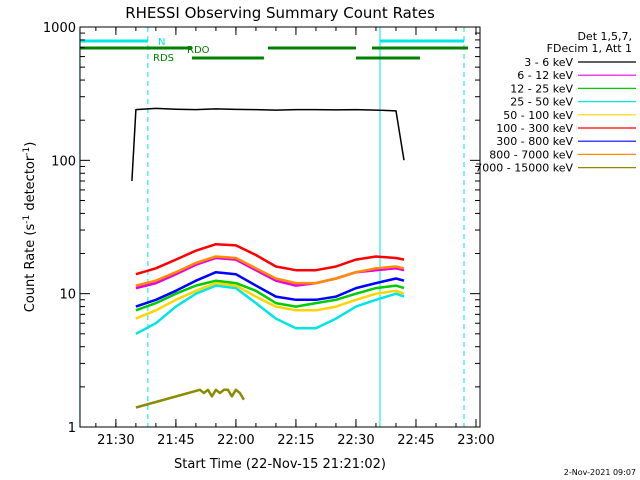 The width and height of the screenshot is (640, 480). What do you see at coordinates (600, 472) in the screenshot?
I see `timestamp: 2-Nov-2021 09:07` at bounding box center [600, 472].